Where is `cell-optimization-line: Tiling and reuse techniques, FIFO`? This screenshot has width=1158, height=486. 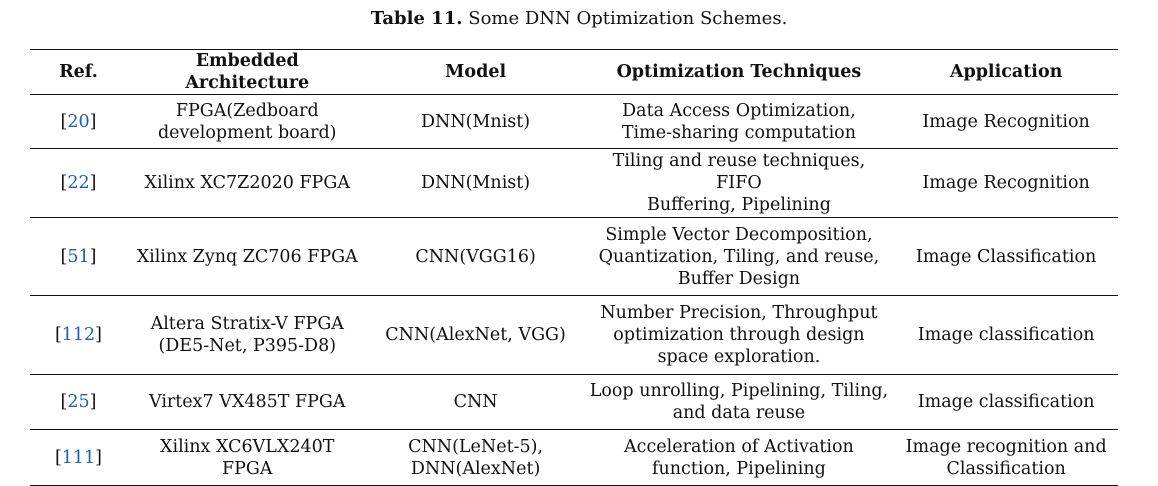
cell-optimization-line: Tiling and reuse techniques, FIFO is located at coordinates (739, 172).